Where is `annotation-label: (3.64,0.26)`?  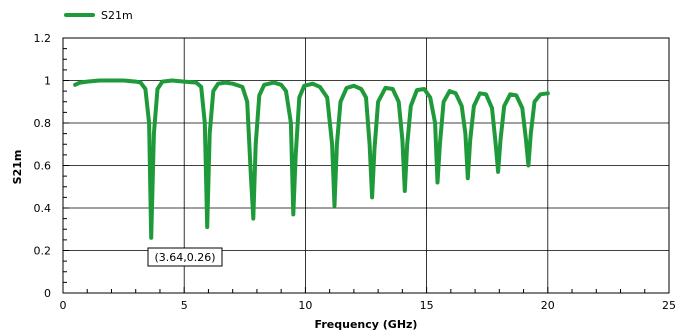 annotation-label: (3.64,0.26) is located at coordinates (184, 257).